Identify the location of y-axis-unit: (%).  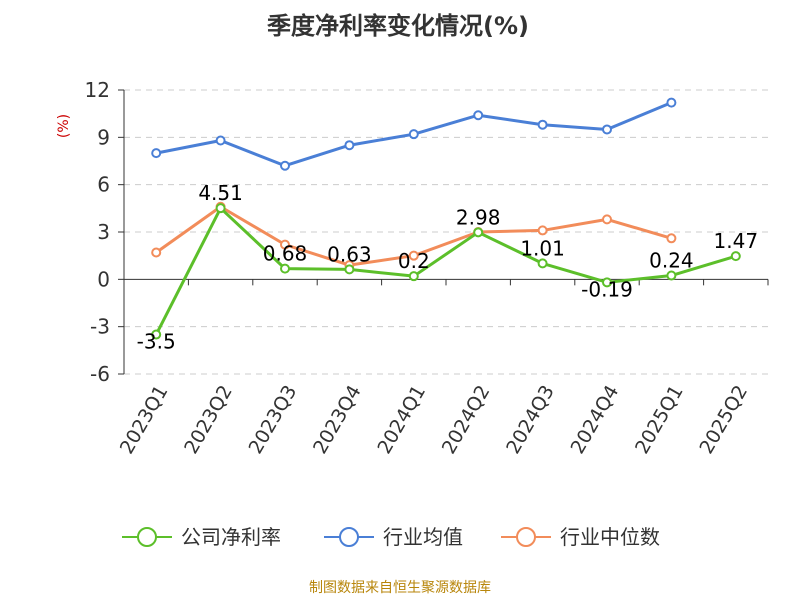
(64, 126).